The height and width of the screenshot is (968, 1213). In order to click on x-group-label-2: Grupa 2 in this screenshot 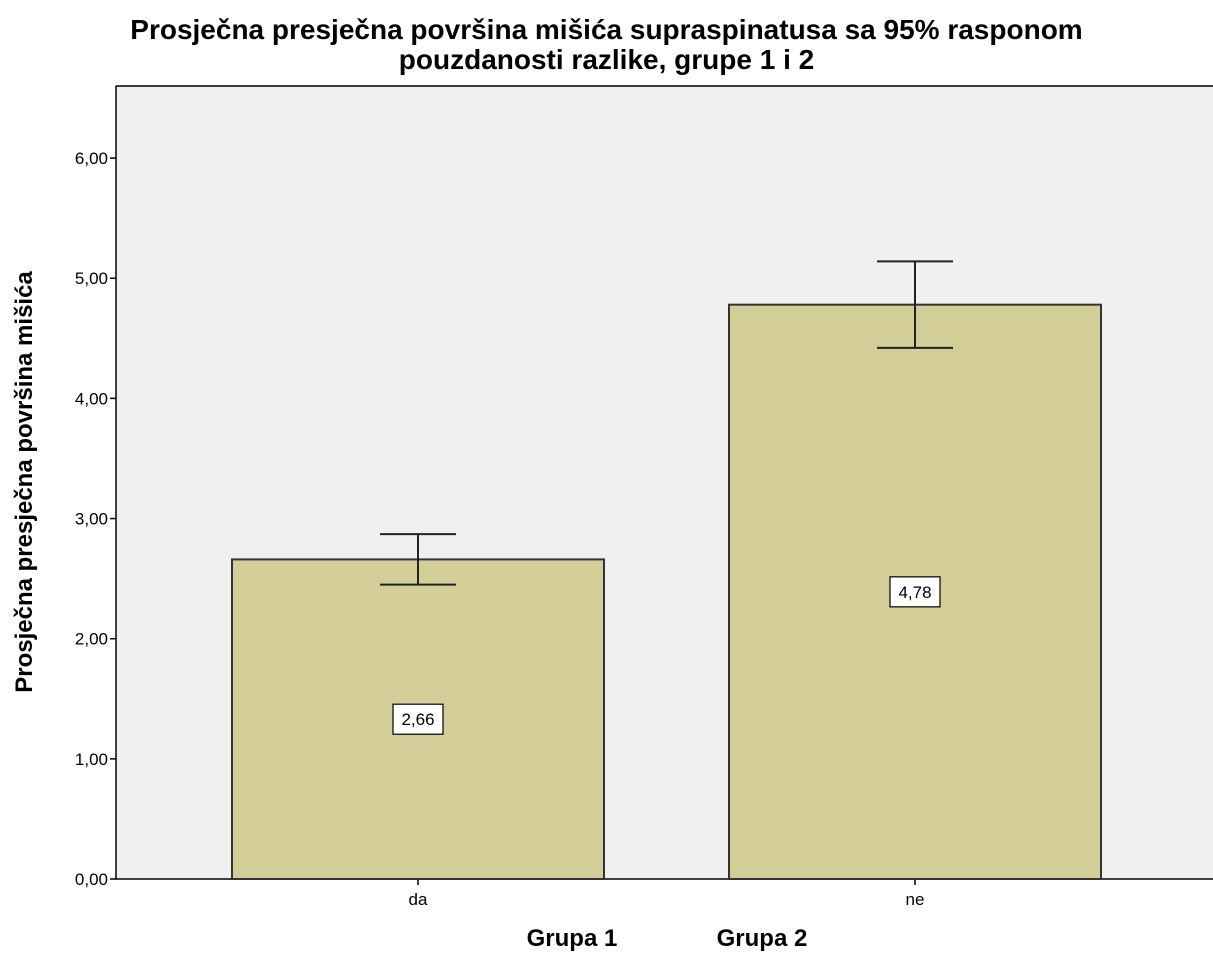, I will do `click(762, 938)`.